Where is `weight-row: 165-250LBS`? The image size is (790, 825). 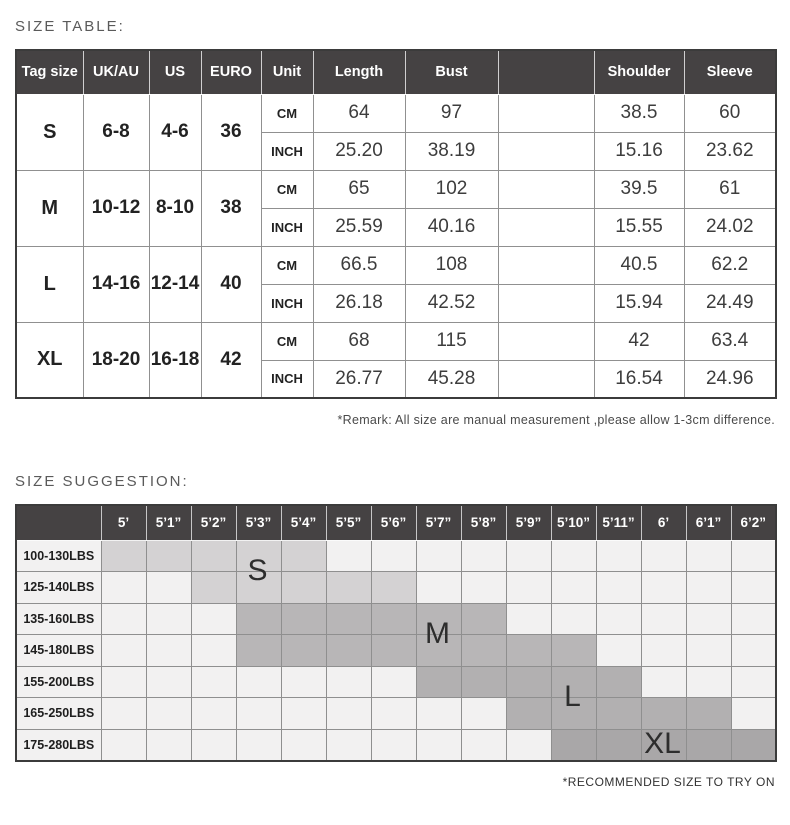
weight-row: 165-250LBS is located at coordinates (396, 713).